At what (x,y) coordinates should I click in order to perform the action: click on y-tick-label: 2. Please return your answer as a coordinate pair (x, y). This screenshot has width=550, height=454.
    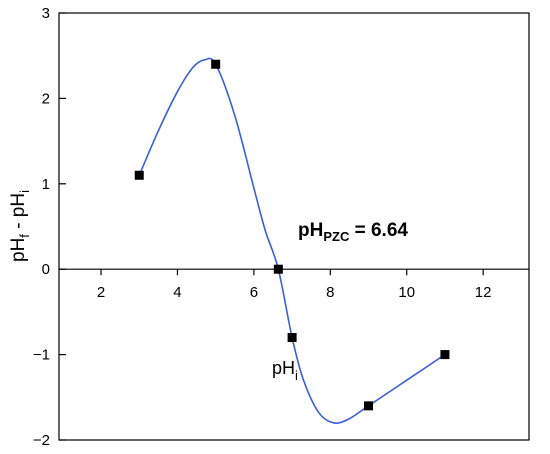
    Looking at the image, I should click on (46, 98).